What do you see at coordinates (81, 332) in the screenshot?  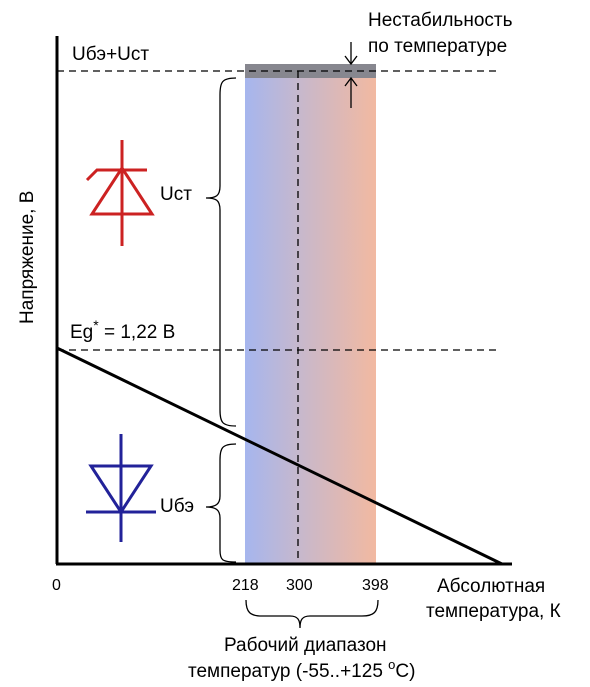 I see `eg-symbol: Eg` at bounding box center [81, 332].